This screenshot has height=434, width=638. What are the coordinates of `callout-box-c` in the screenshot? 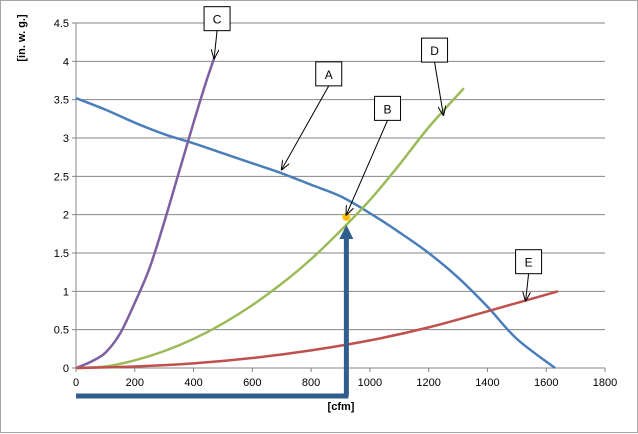 It's located at (217, 19).